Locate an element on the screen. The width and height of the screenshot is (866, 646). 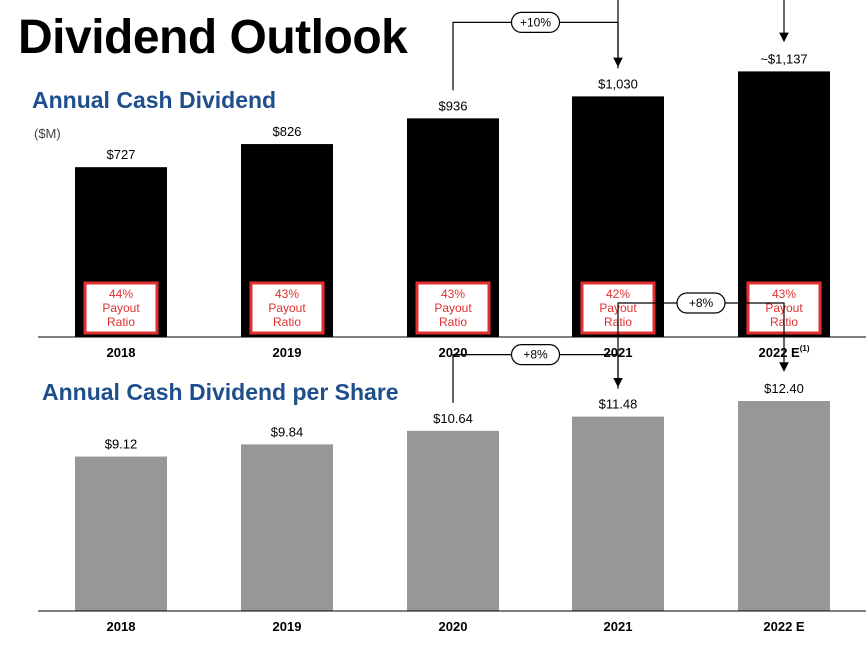
chart2-value-label-1: $9.84 is located at coordinates (287, 431).